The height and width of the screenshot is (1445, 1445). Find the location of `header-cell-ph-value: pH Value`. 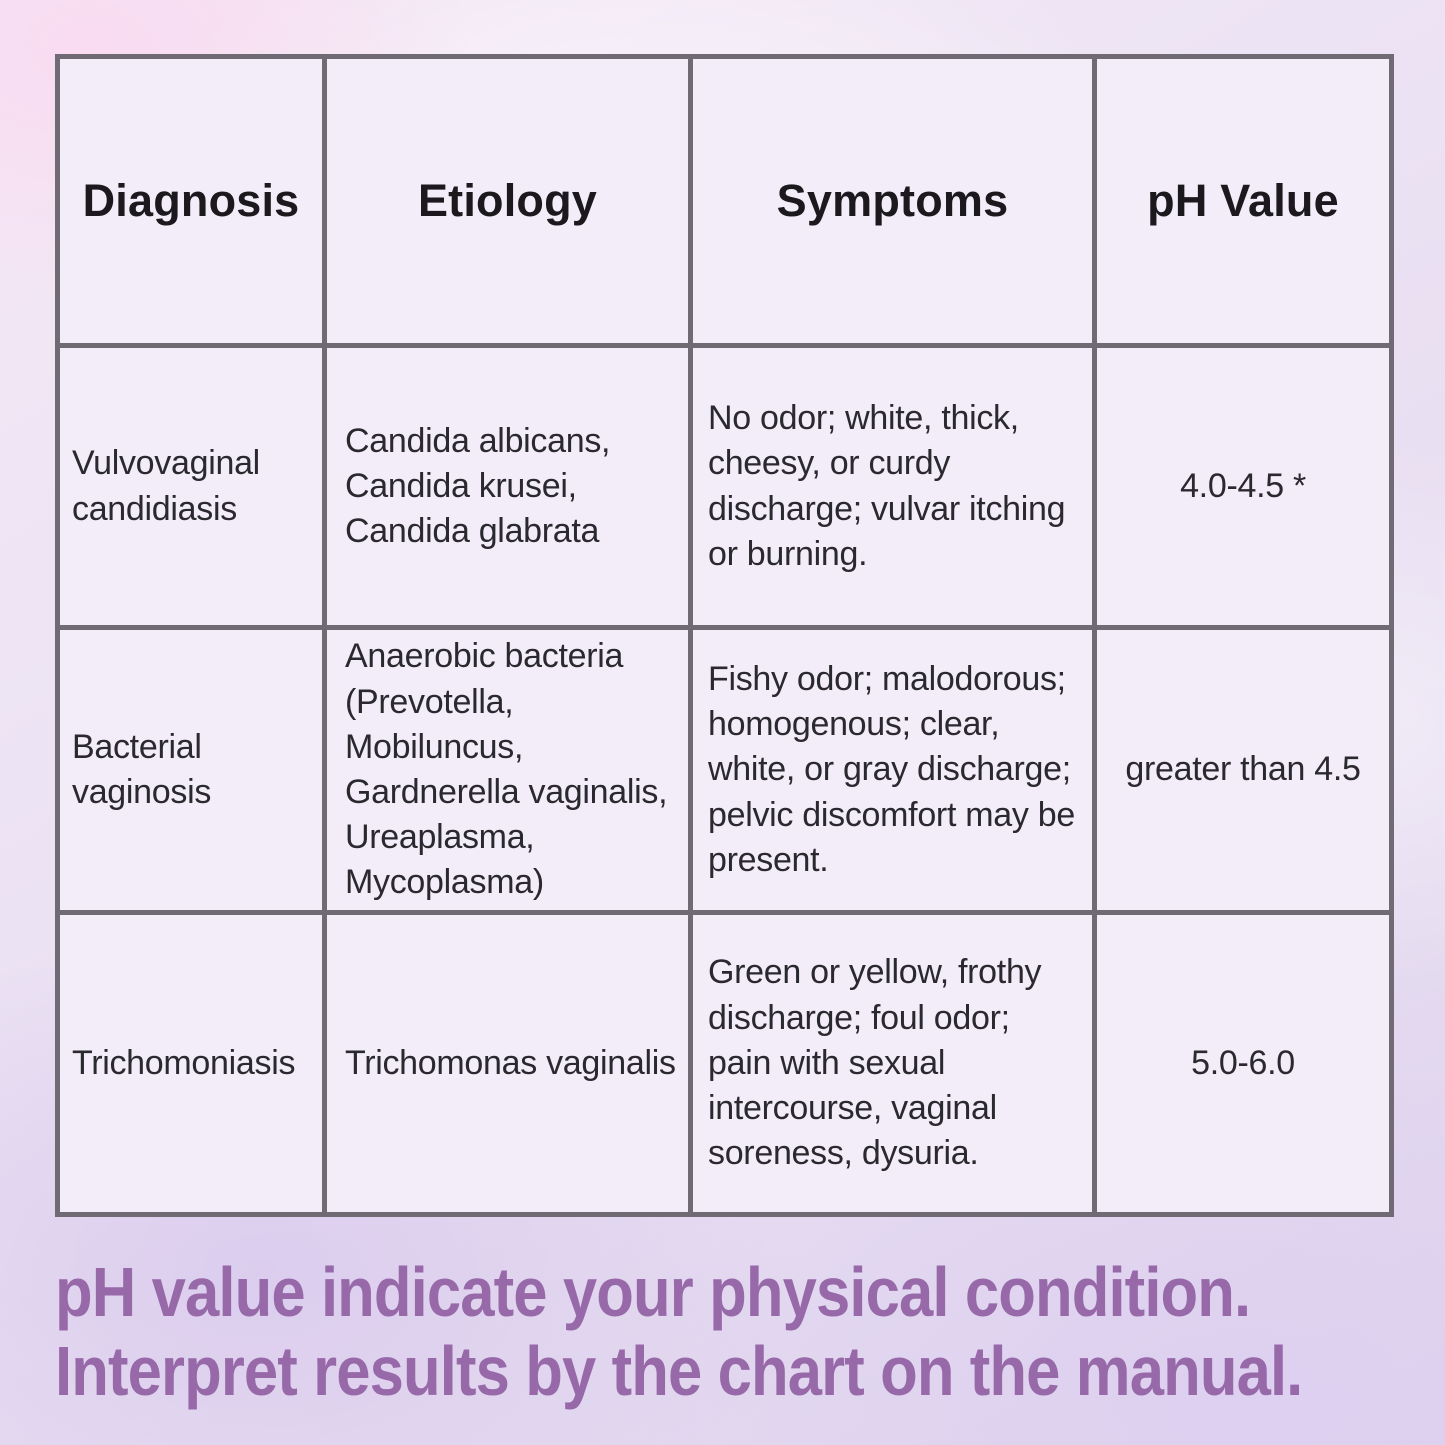

header-cell-ph-value: pH Value is located at coordinates (1243, 201).